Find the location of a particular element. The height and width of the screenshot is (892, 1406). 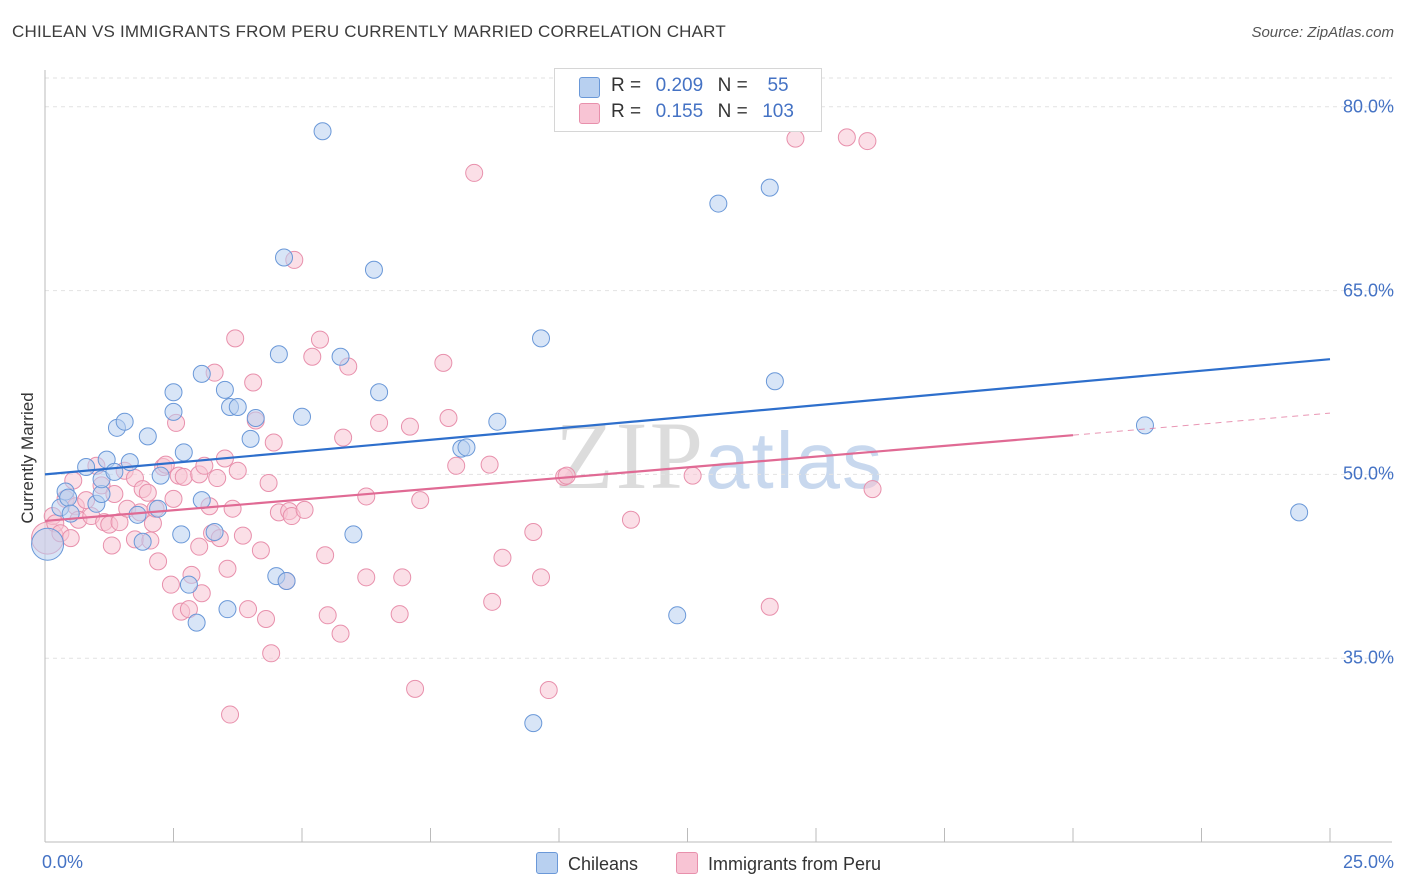

legend-r-label: R = is located at coordinates (626, 111).